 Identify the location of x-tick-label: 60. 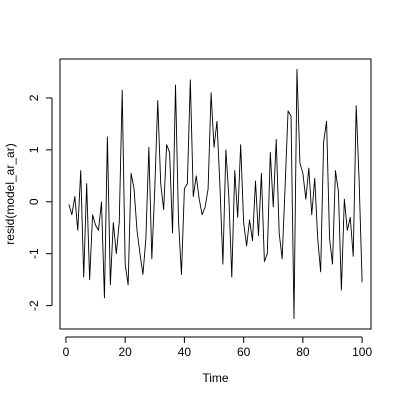
(244, 352).